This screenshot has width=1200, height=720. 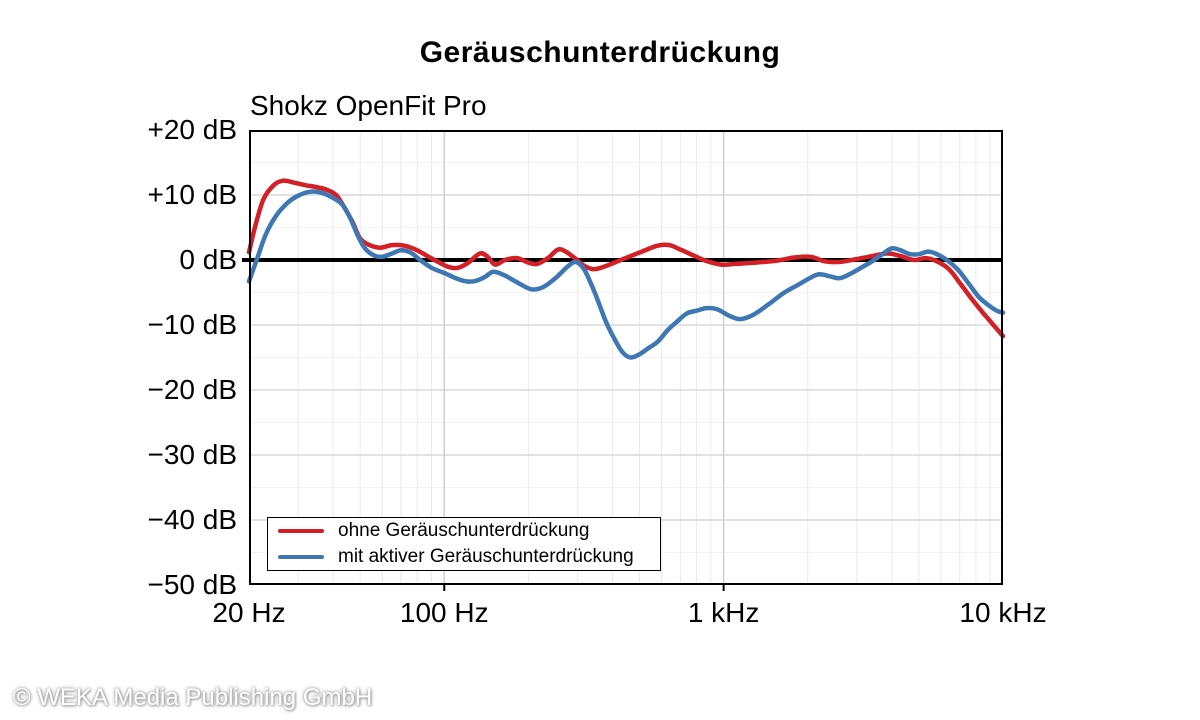 What do you see at coordinates (301, 557) in the screenshot?
I see `legend-line-blue` at bounding box center [301, 557].